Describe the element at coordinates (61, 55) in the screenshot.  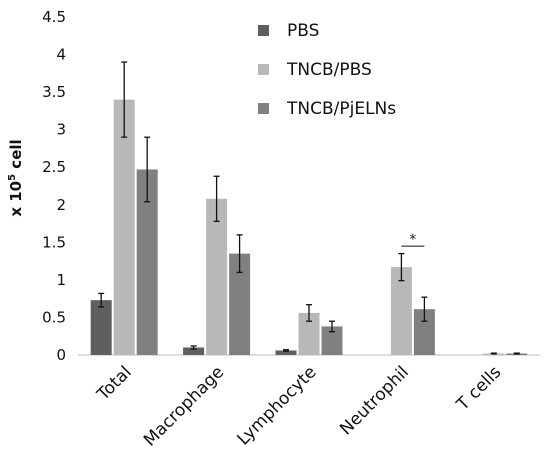
I see `y-tick-label: 4` at that location.